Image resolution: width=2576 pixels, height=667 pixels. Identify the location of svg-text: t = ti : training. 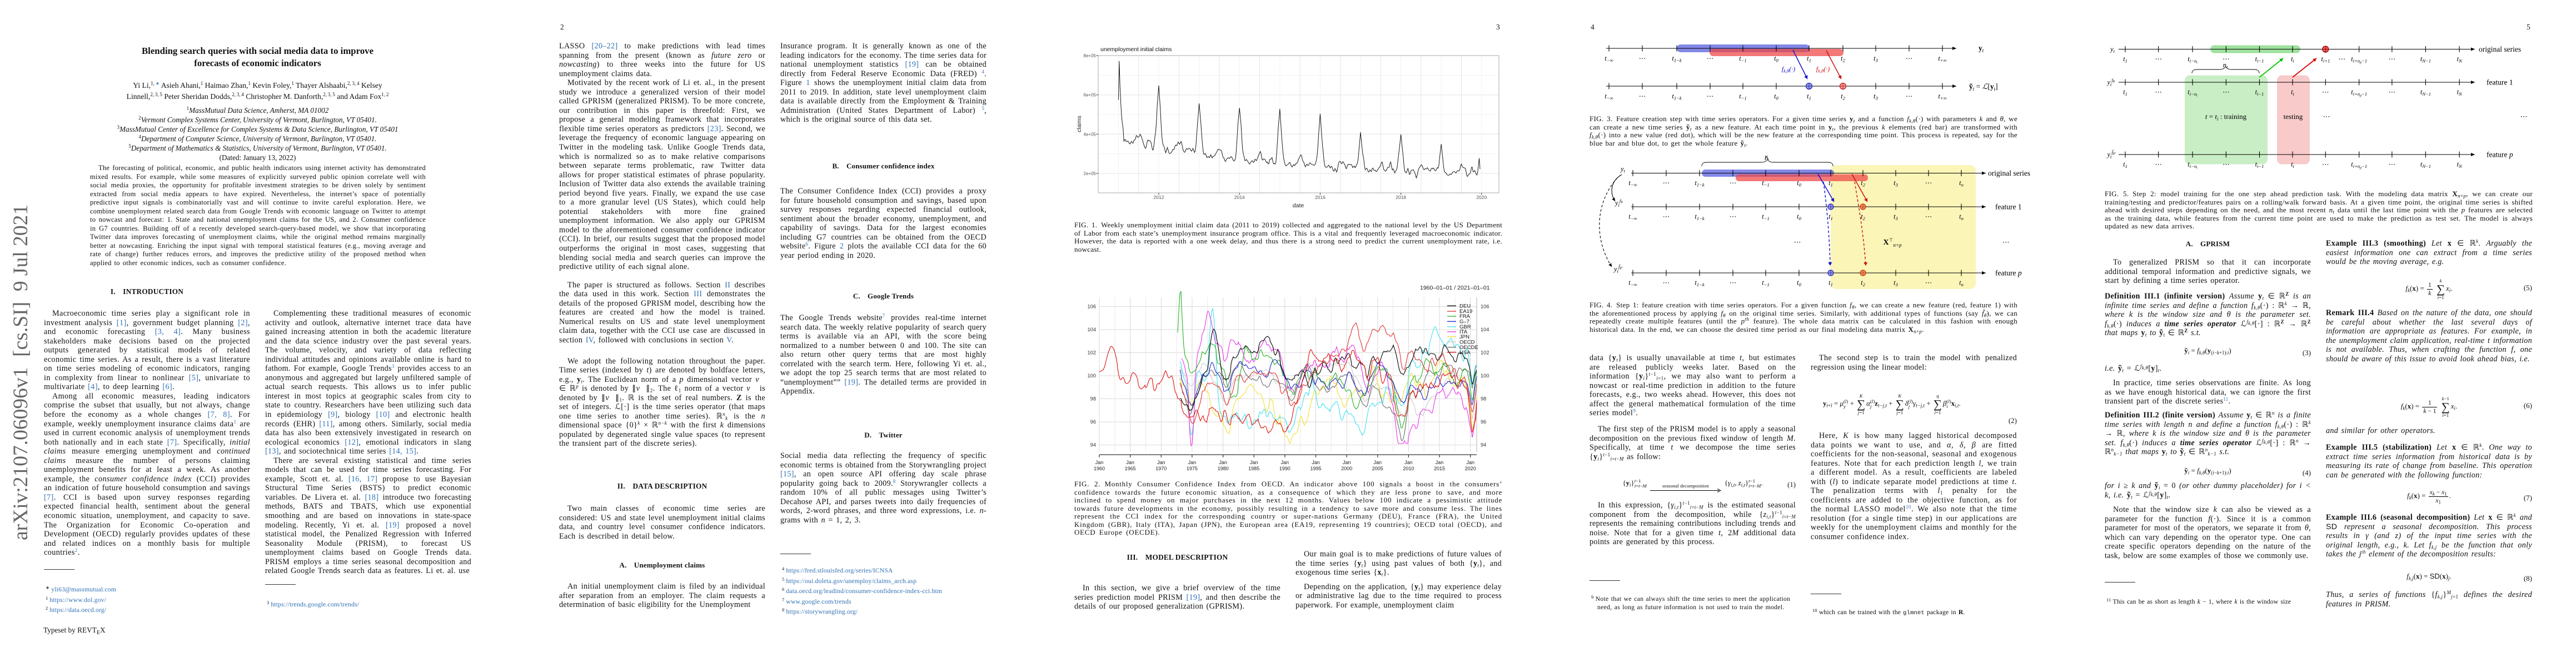
(2226, 117).